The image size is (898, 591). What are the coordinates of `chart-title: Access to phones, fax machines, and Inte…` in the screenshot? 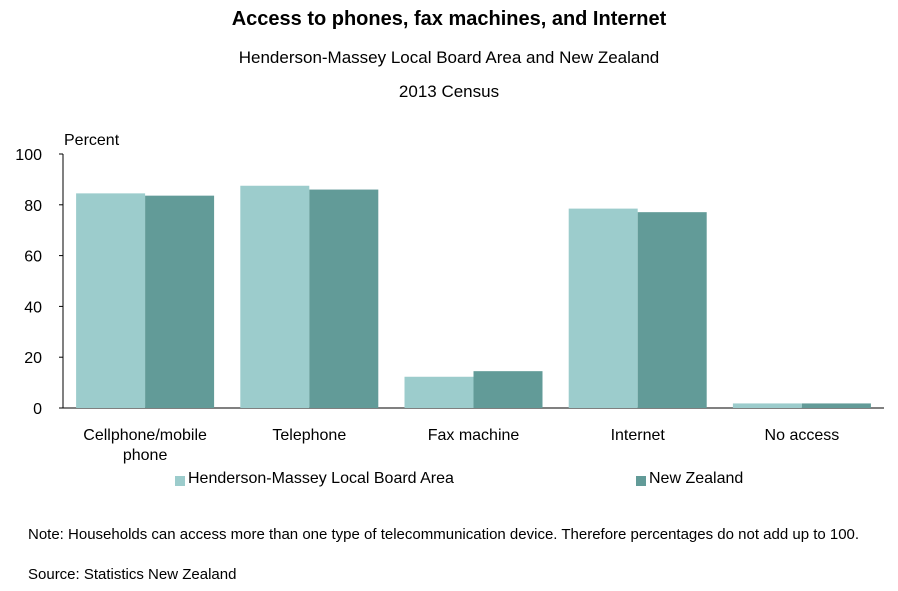 It's located at (449, 19).